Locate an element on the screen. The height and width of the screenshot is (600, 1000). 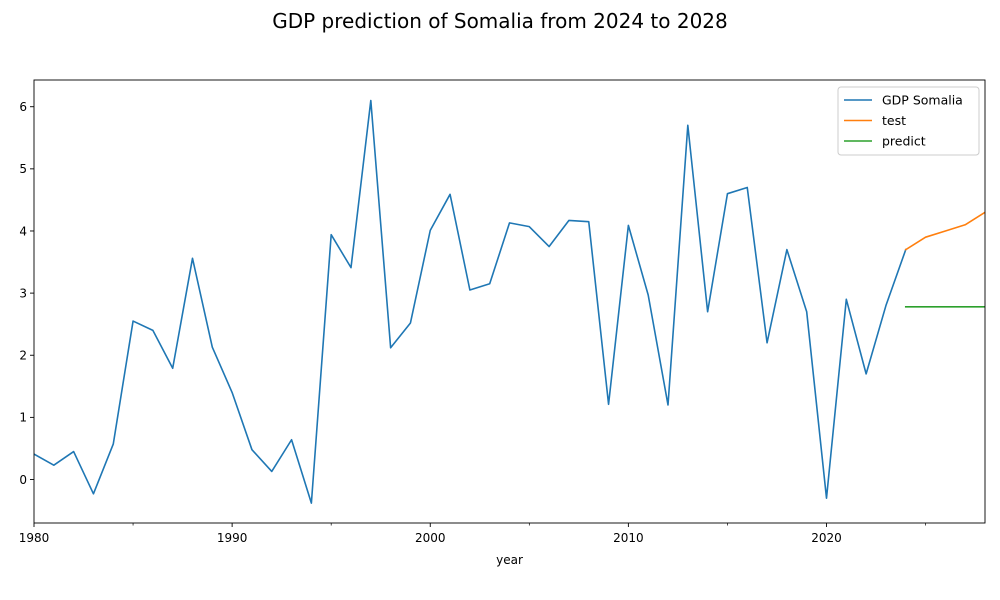
series-line-test is located at coordinates (944, 231).